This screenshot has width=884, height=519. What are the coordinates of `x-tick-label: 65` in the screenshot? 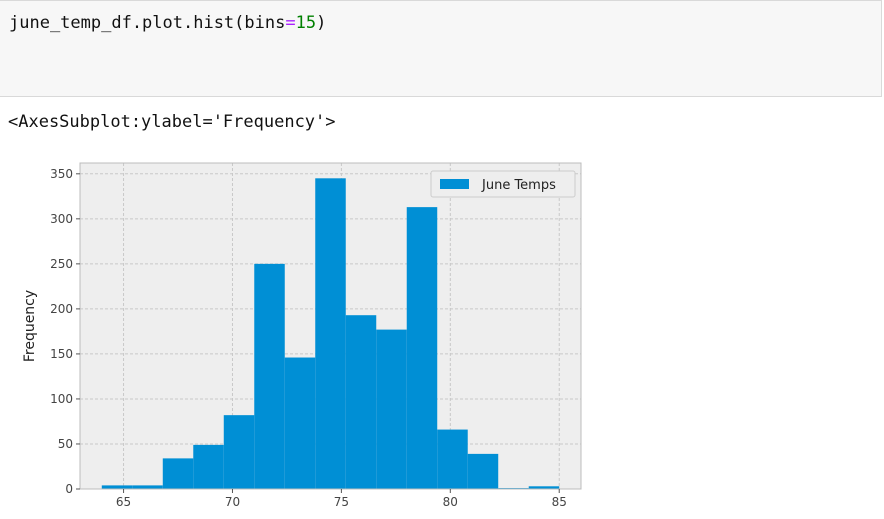 It's located at (123, 502).